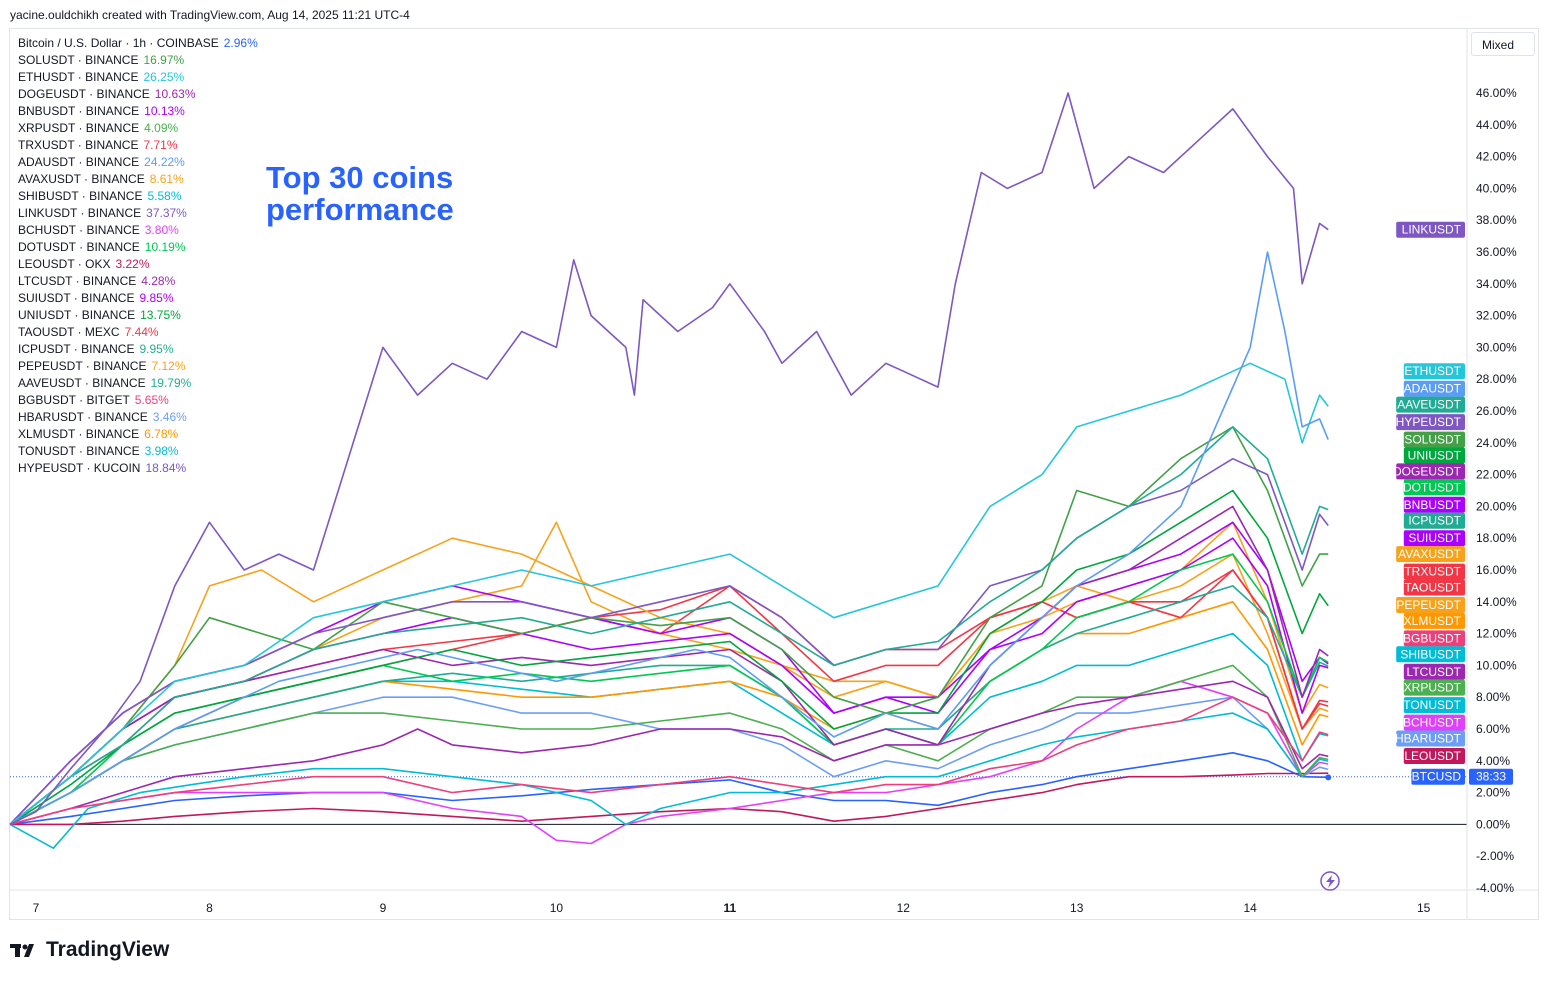 This screenshot has height=981, width=1549. I want to click on series-tag-label: BCHUSDT, so click(1432, 723).